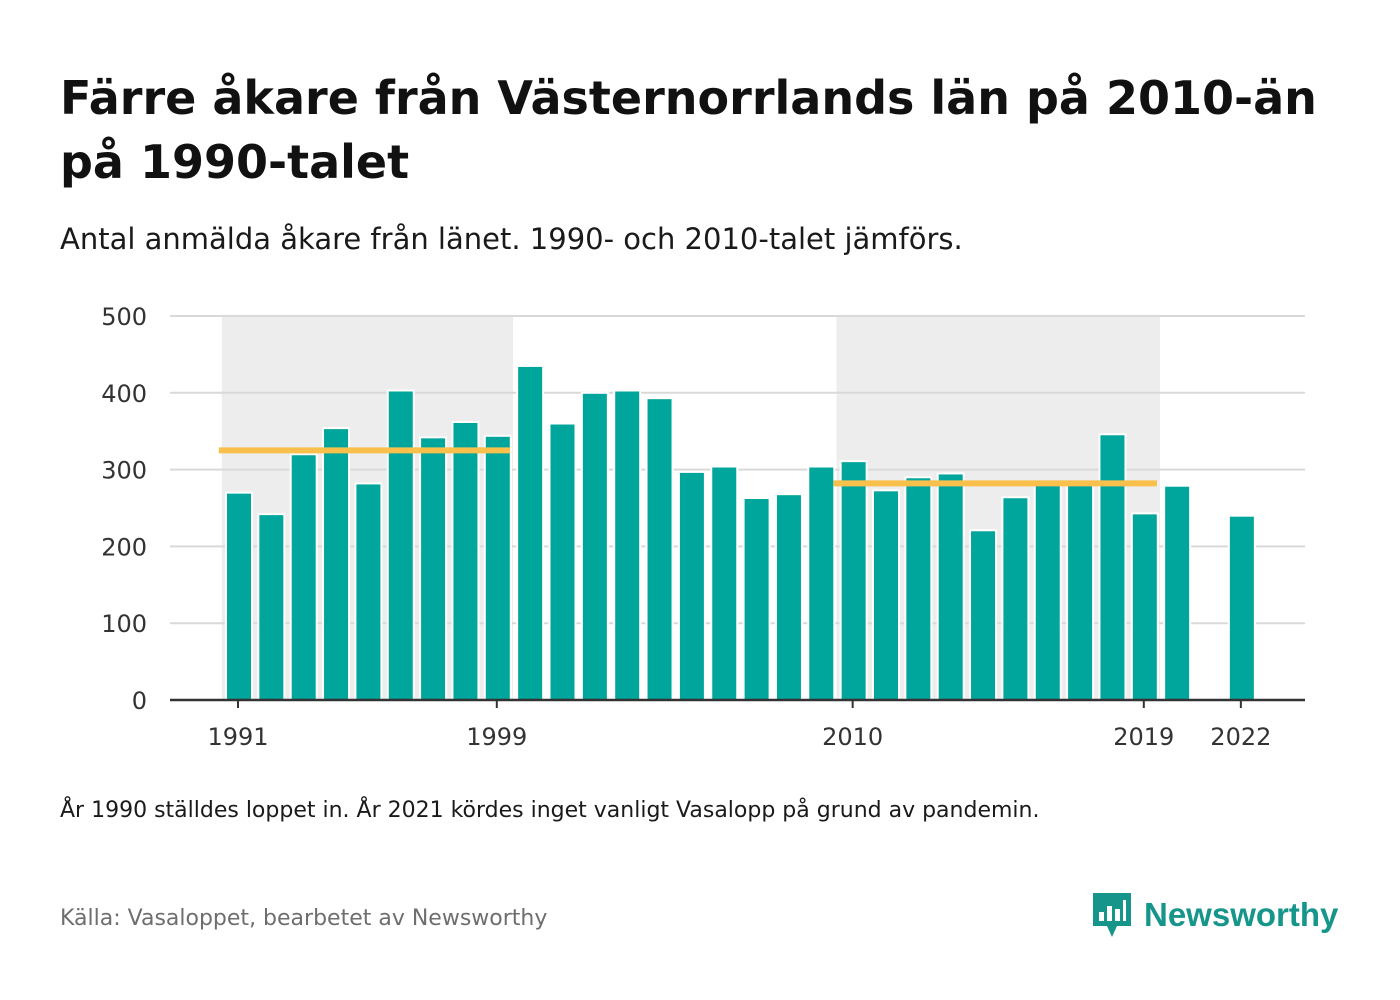 This screenshot has width=1400, height=1000. What do you see at coordinates (1241, 607) in the screenshot?
I see `bar-2022` at bounding box center [1241, 607].